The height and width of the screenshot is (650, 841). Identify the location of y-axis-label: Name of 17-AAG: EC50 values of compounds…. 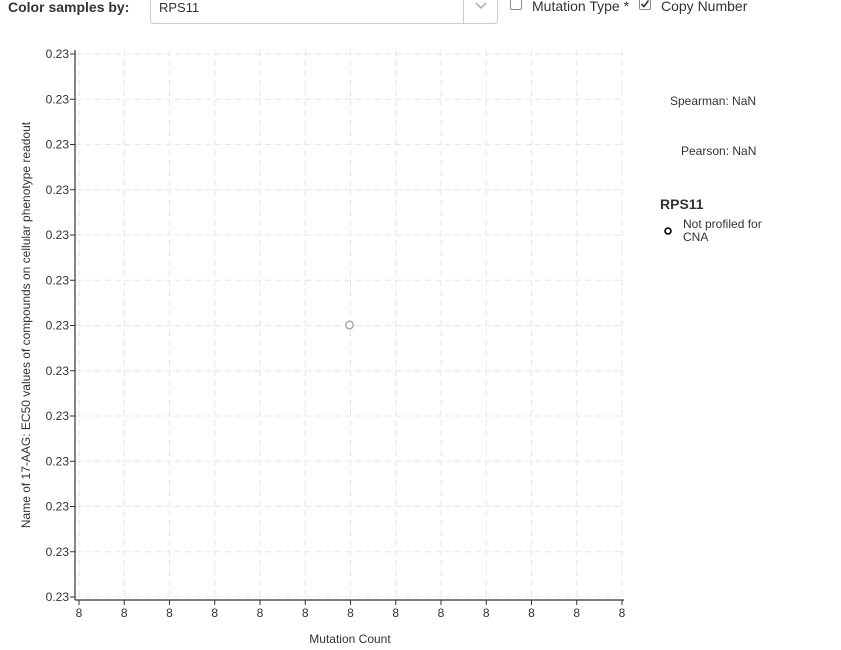
(26, 324).